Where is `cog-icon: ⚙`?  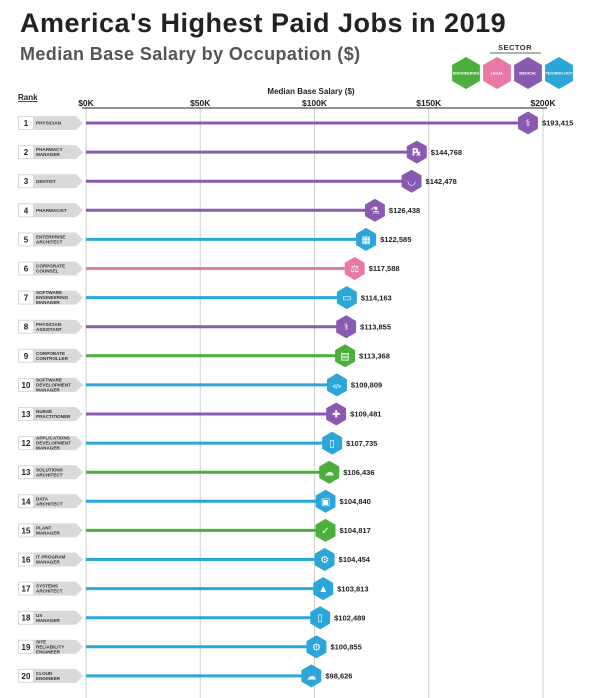
cog-icon: ⚙ is located at coordinates (316, 647).